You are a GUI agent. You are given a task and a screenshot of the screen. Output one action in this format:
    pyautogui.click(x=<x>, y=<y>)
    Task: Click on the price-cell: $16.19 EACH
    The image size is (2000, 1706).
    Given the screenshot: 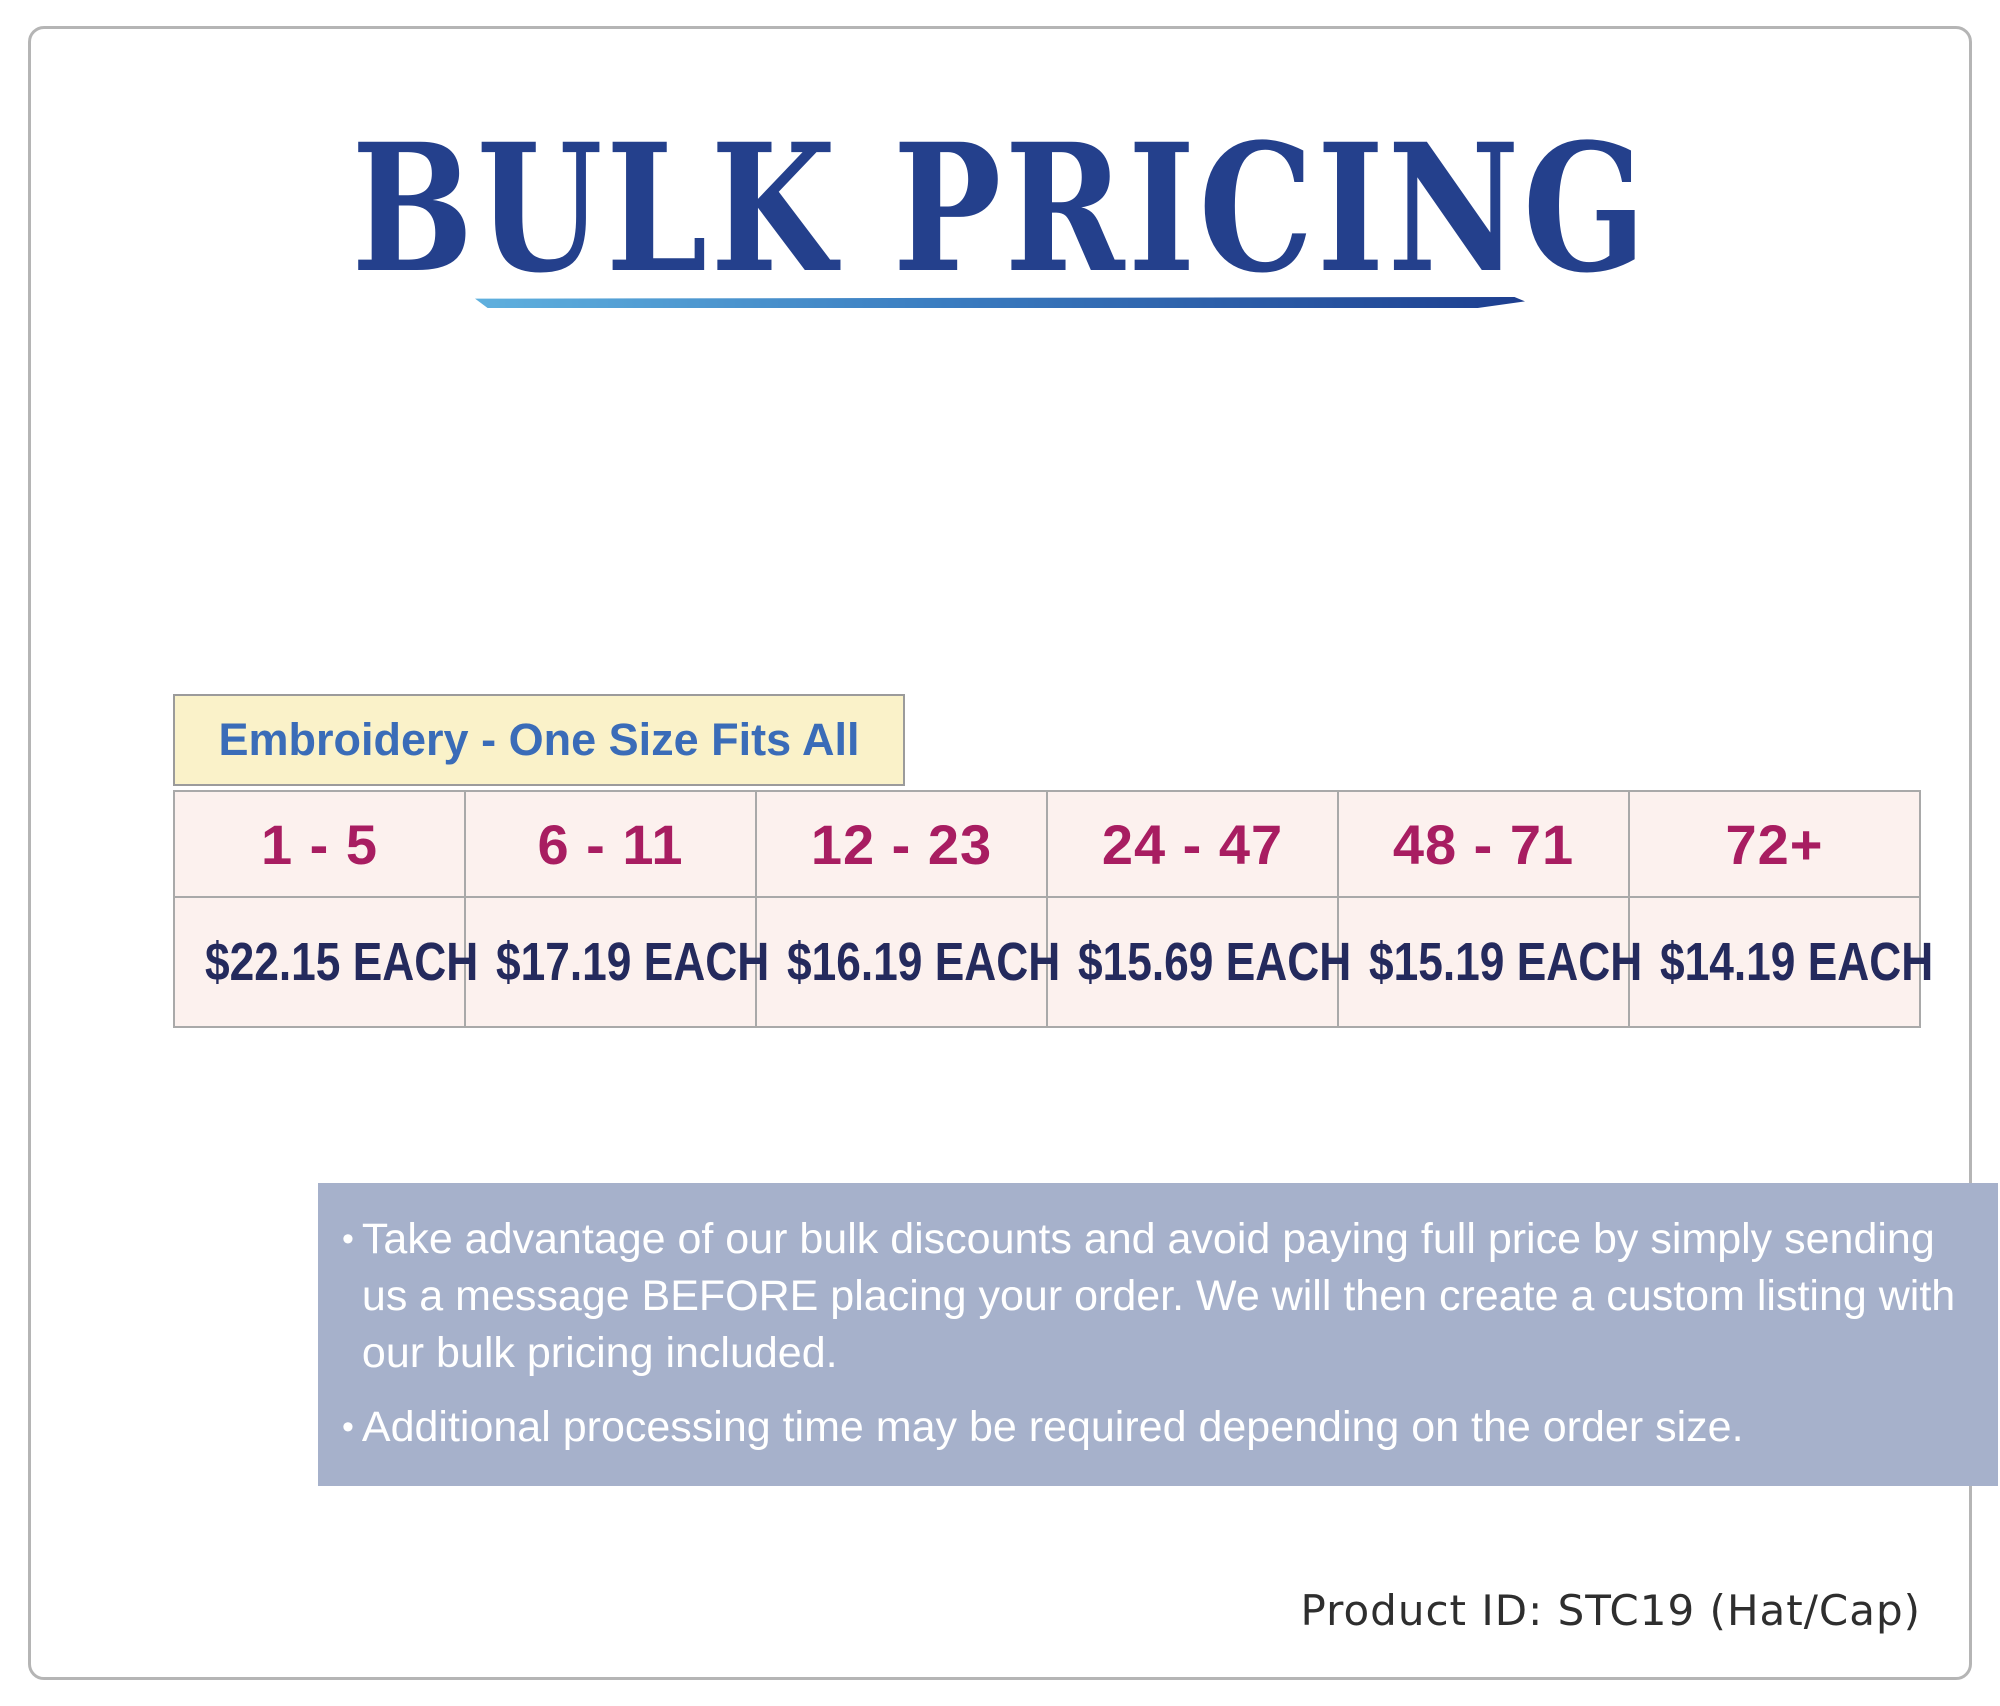 What is the action you would take?
    pyautogui.click(x=907, y=962)
    